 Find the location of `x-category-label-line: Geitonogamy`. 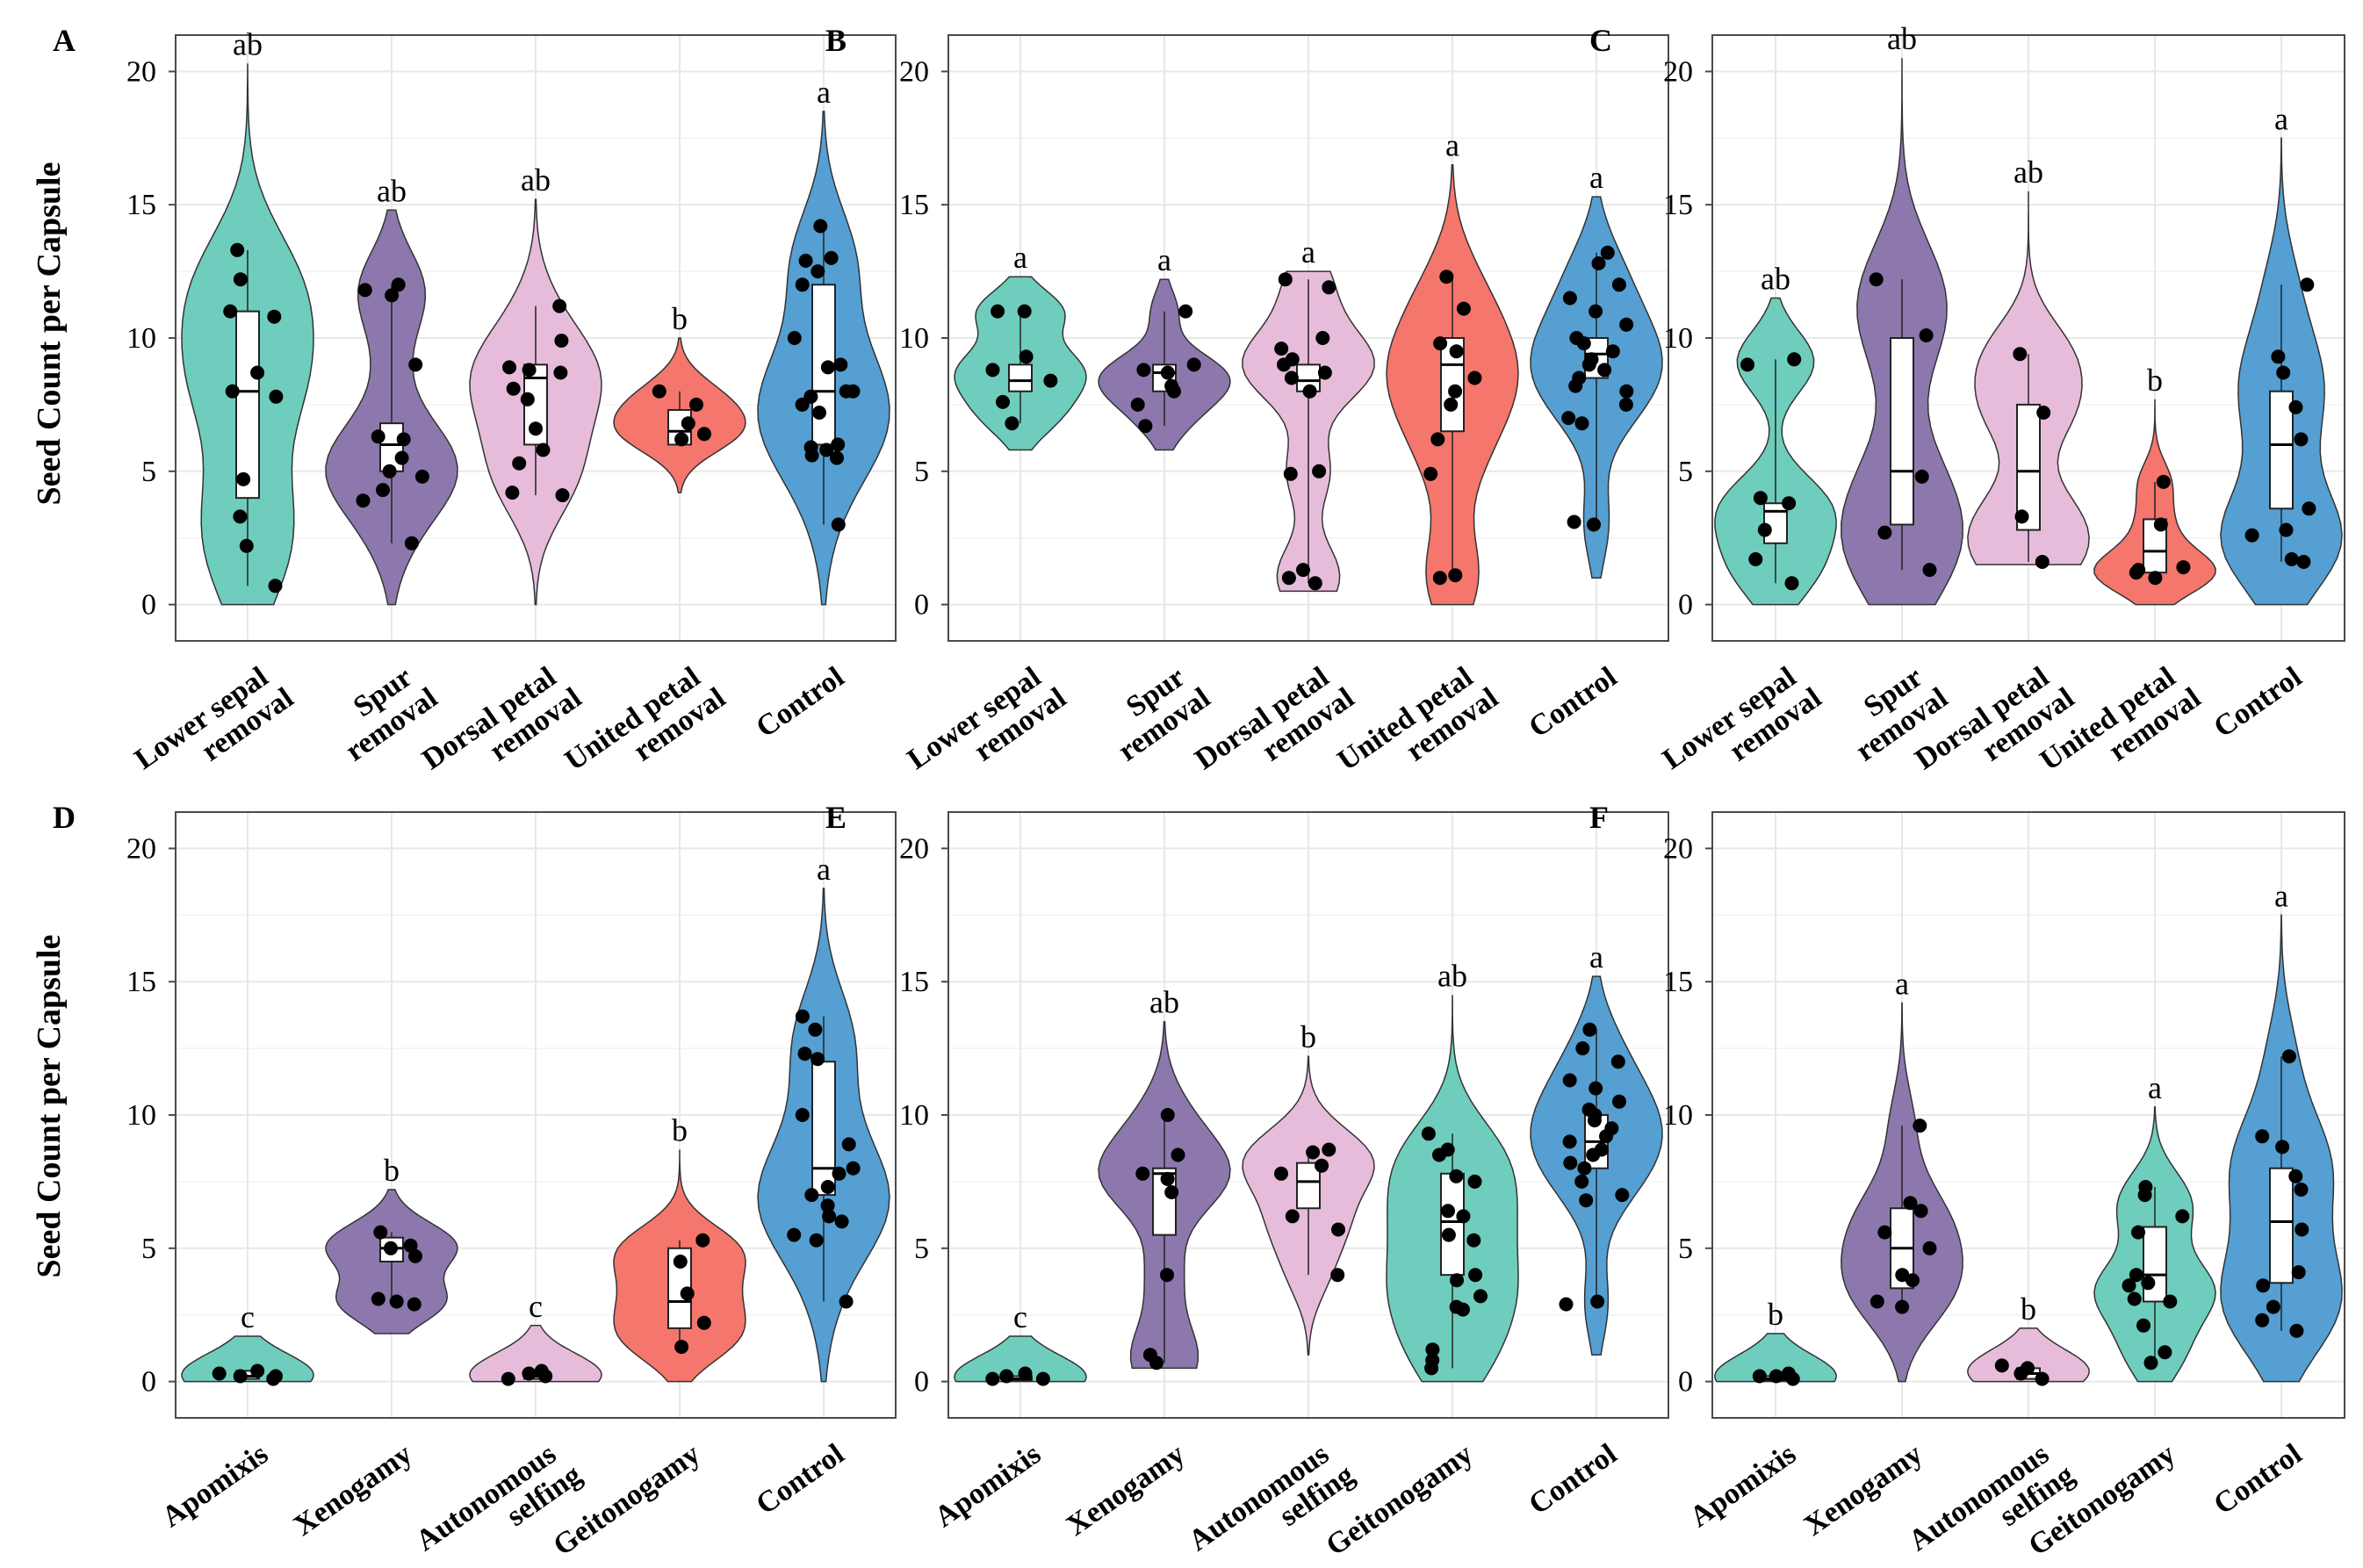

x-category-label-line: Geitonogamy is located at coordinates (1399, 1500).